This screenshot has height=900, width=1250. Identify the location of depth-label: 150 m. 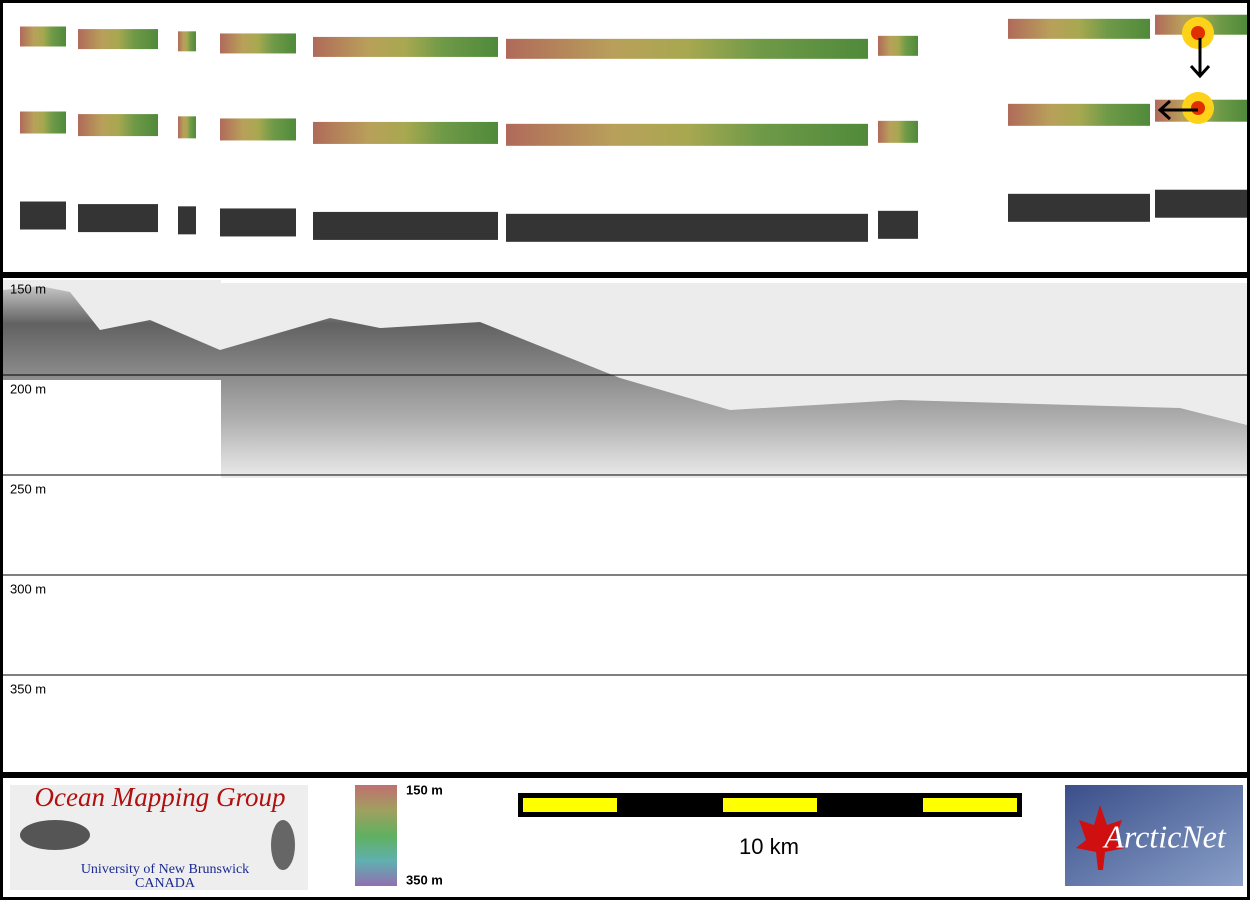
(28, 288).